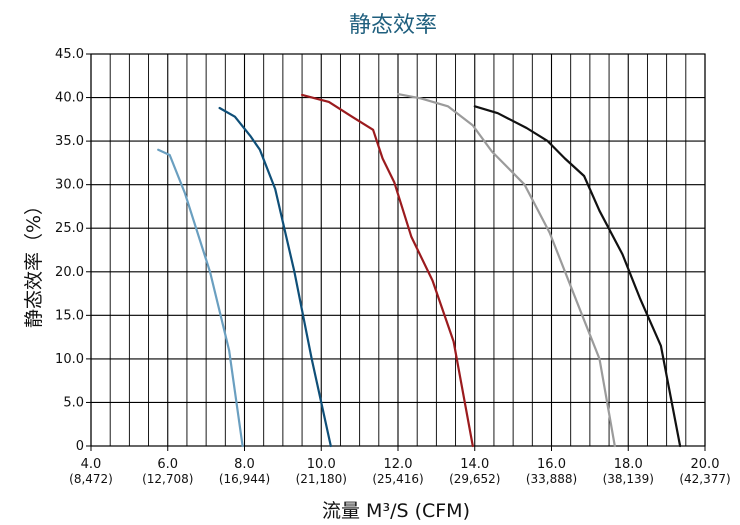 This screenshot has width=740, height=525. I want to click on x-tick-sublabel: (16,944), so click(244, 479).